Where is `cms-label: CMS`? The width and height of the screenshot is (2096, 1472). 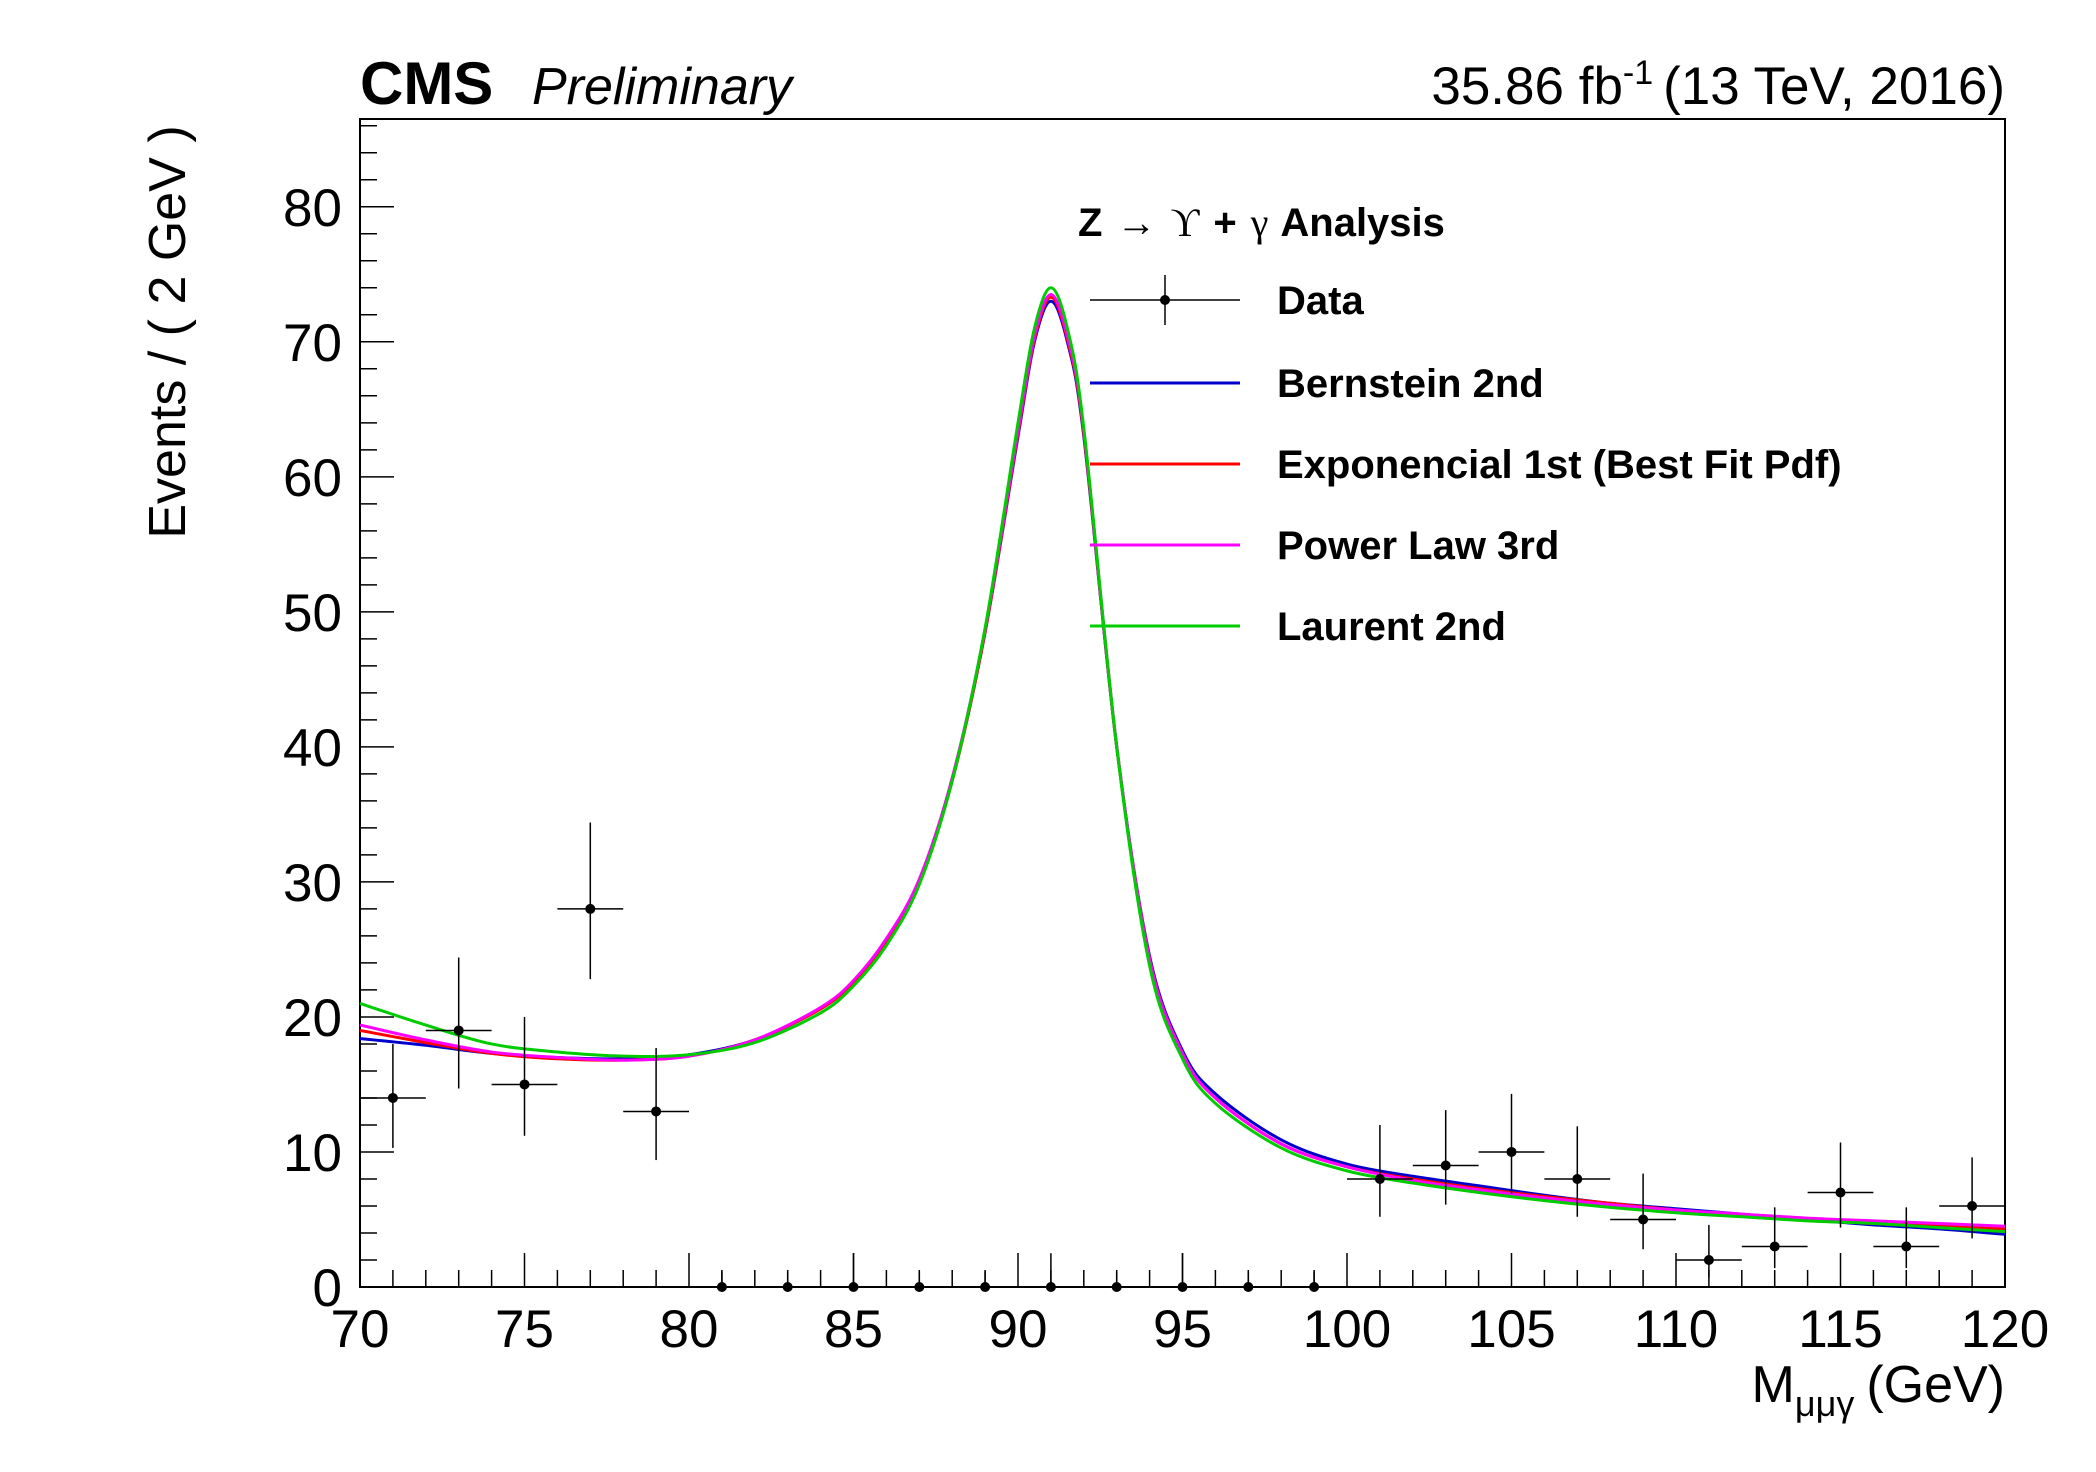 cms-label: CMS is located at coordinates (426, 83).